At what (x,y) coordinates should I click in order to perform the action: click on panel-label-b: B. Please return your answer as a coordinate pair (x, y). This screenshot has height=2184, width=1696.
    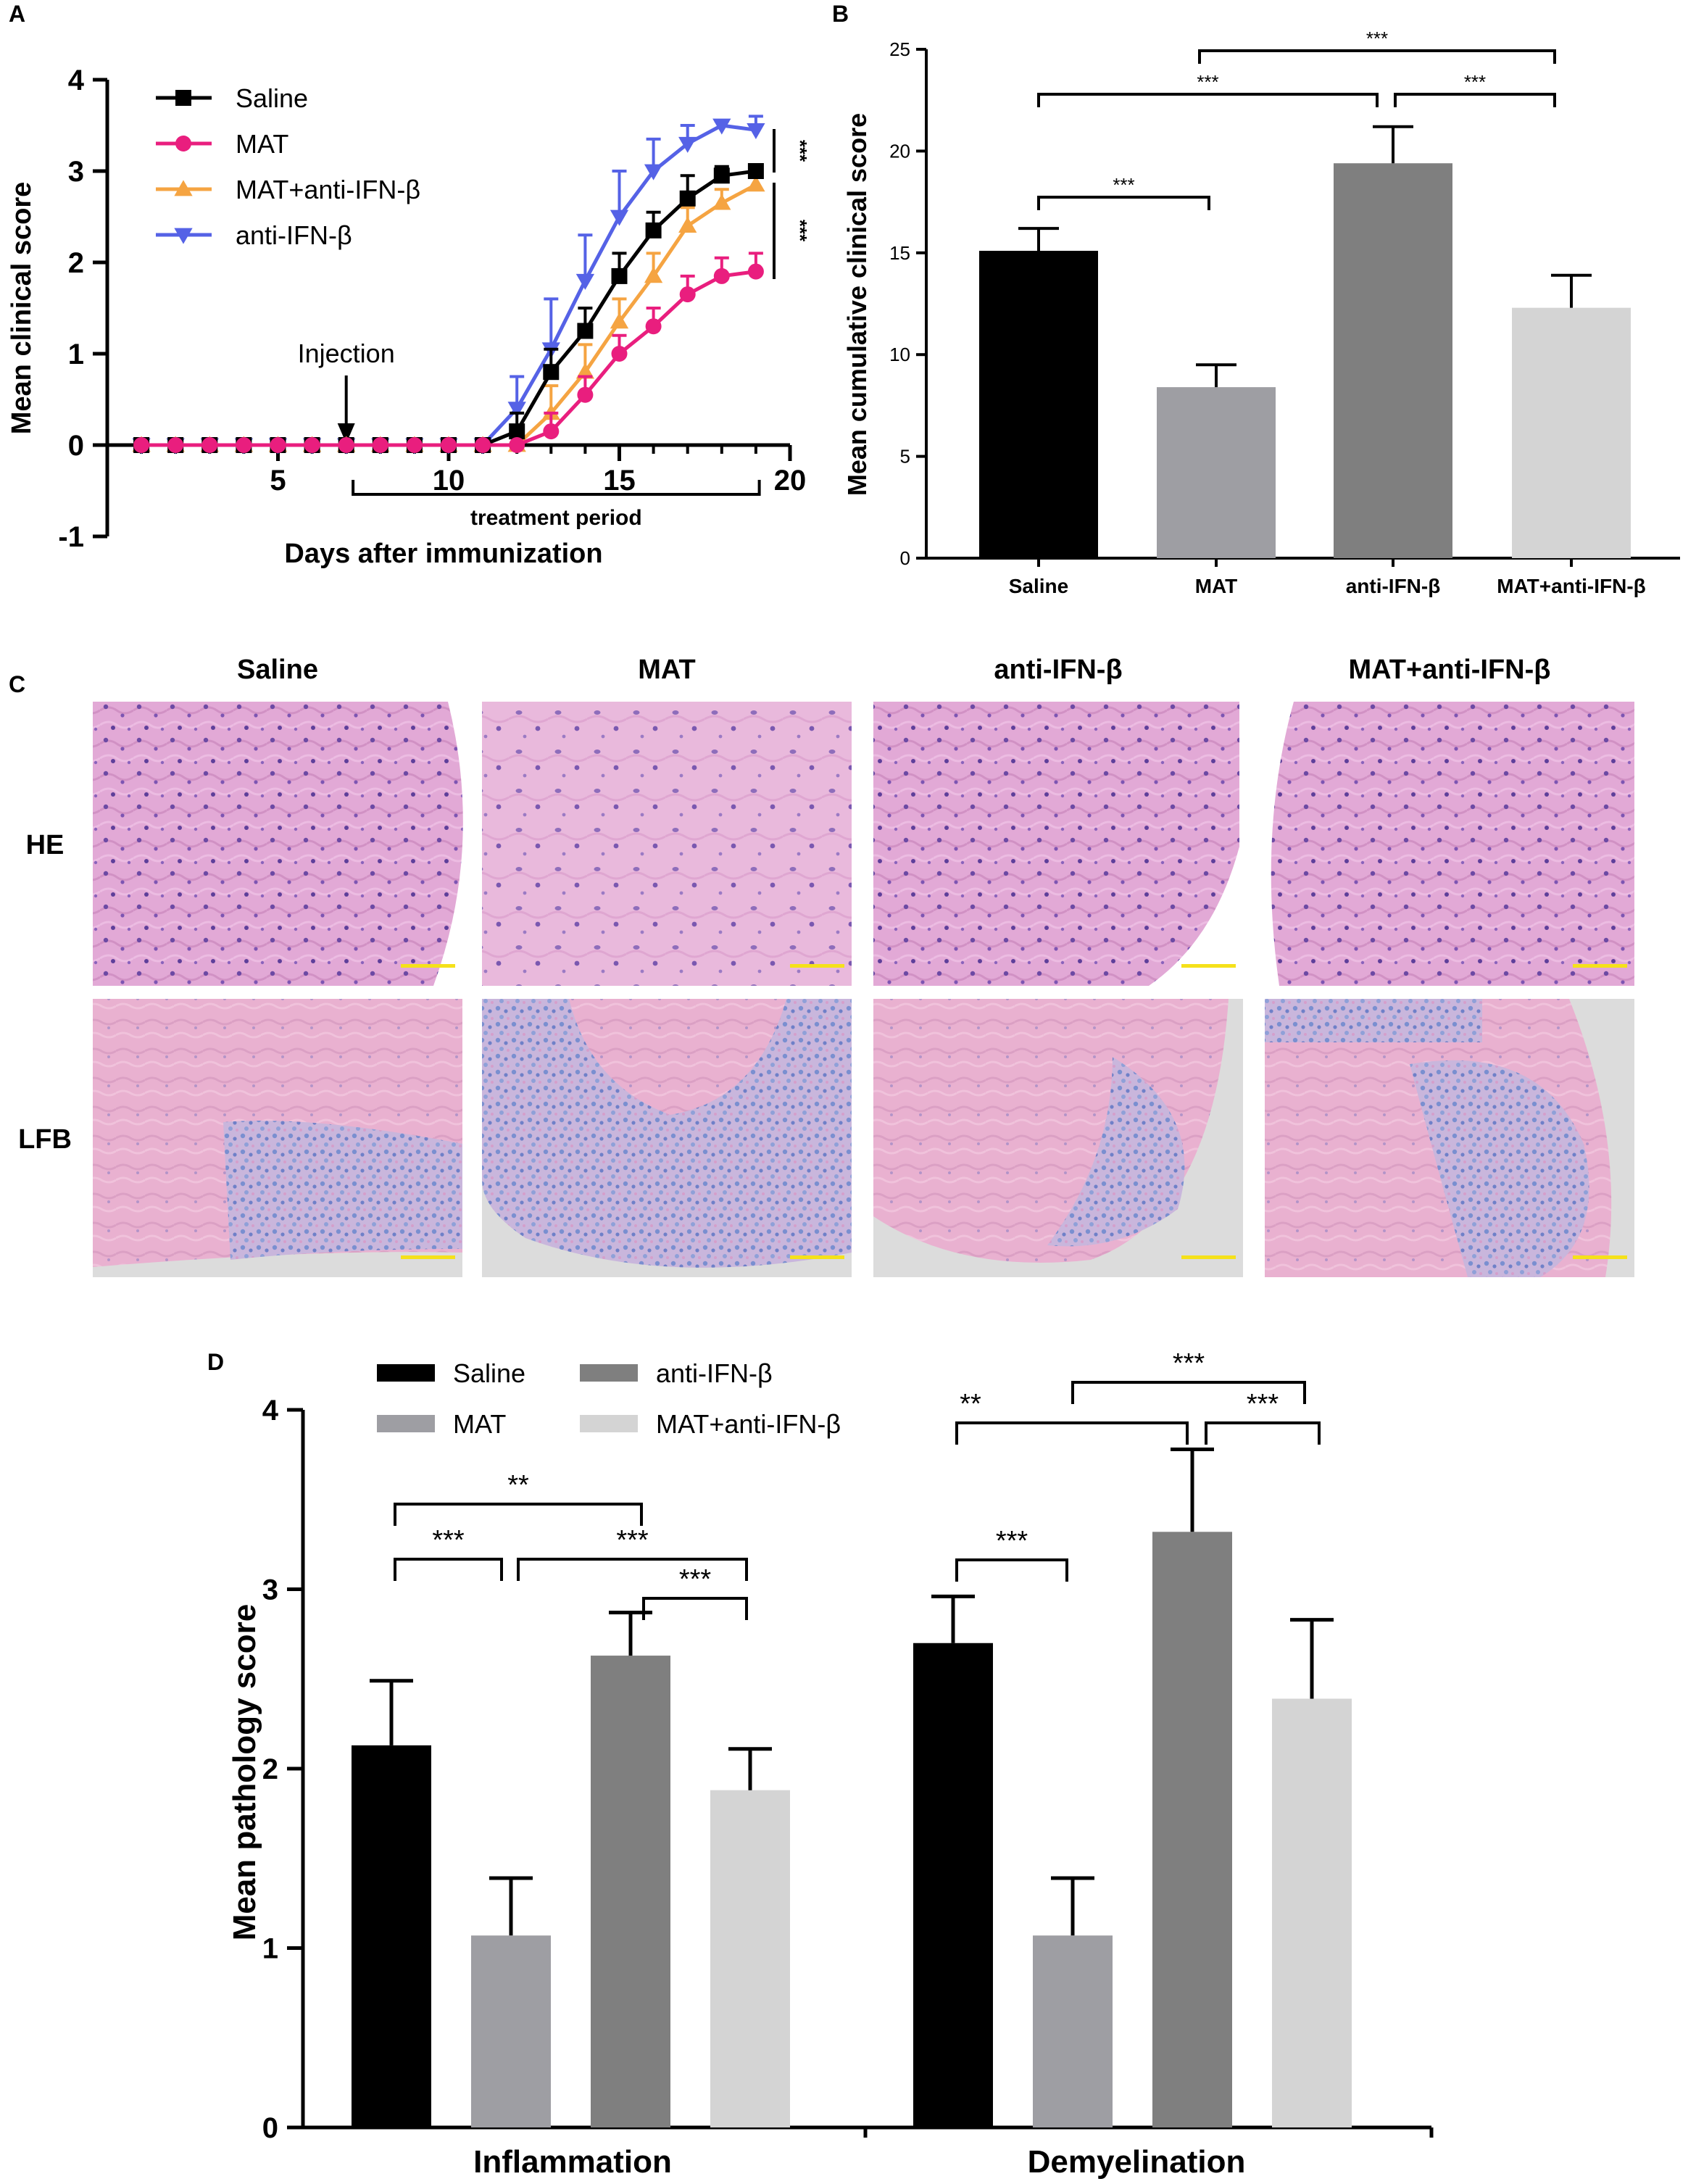
    Looking at the image, I should click on (841, 14).